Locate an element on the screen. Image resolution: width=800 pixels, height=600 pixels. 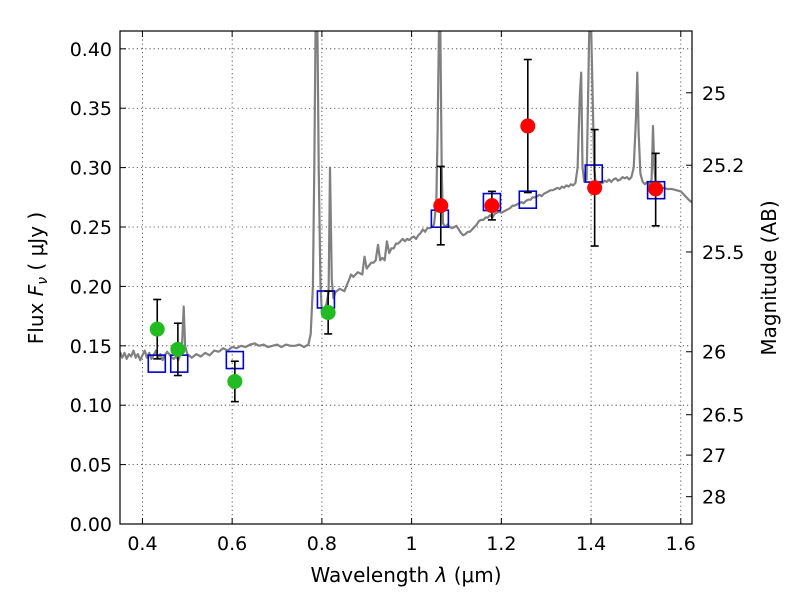
y-tick-label: 0.20 is located at coordinates (91, 287).